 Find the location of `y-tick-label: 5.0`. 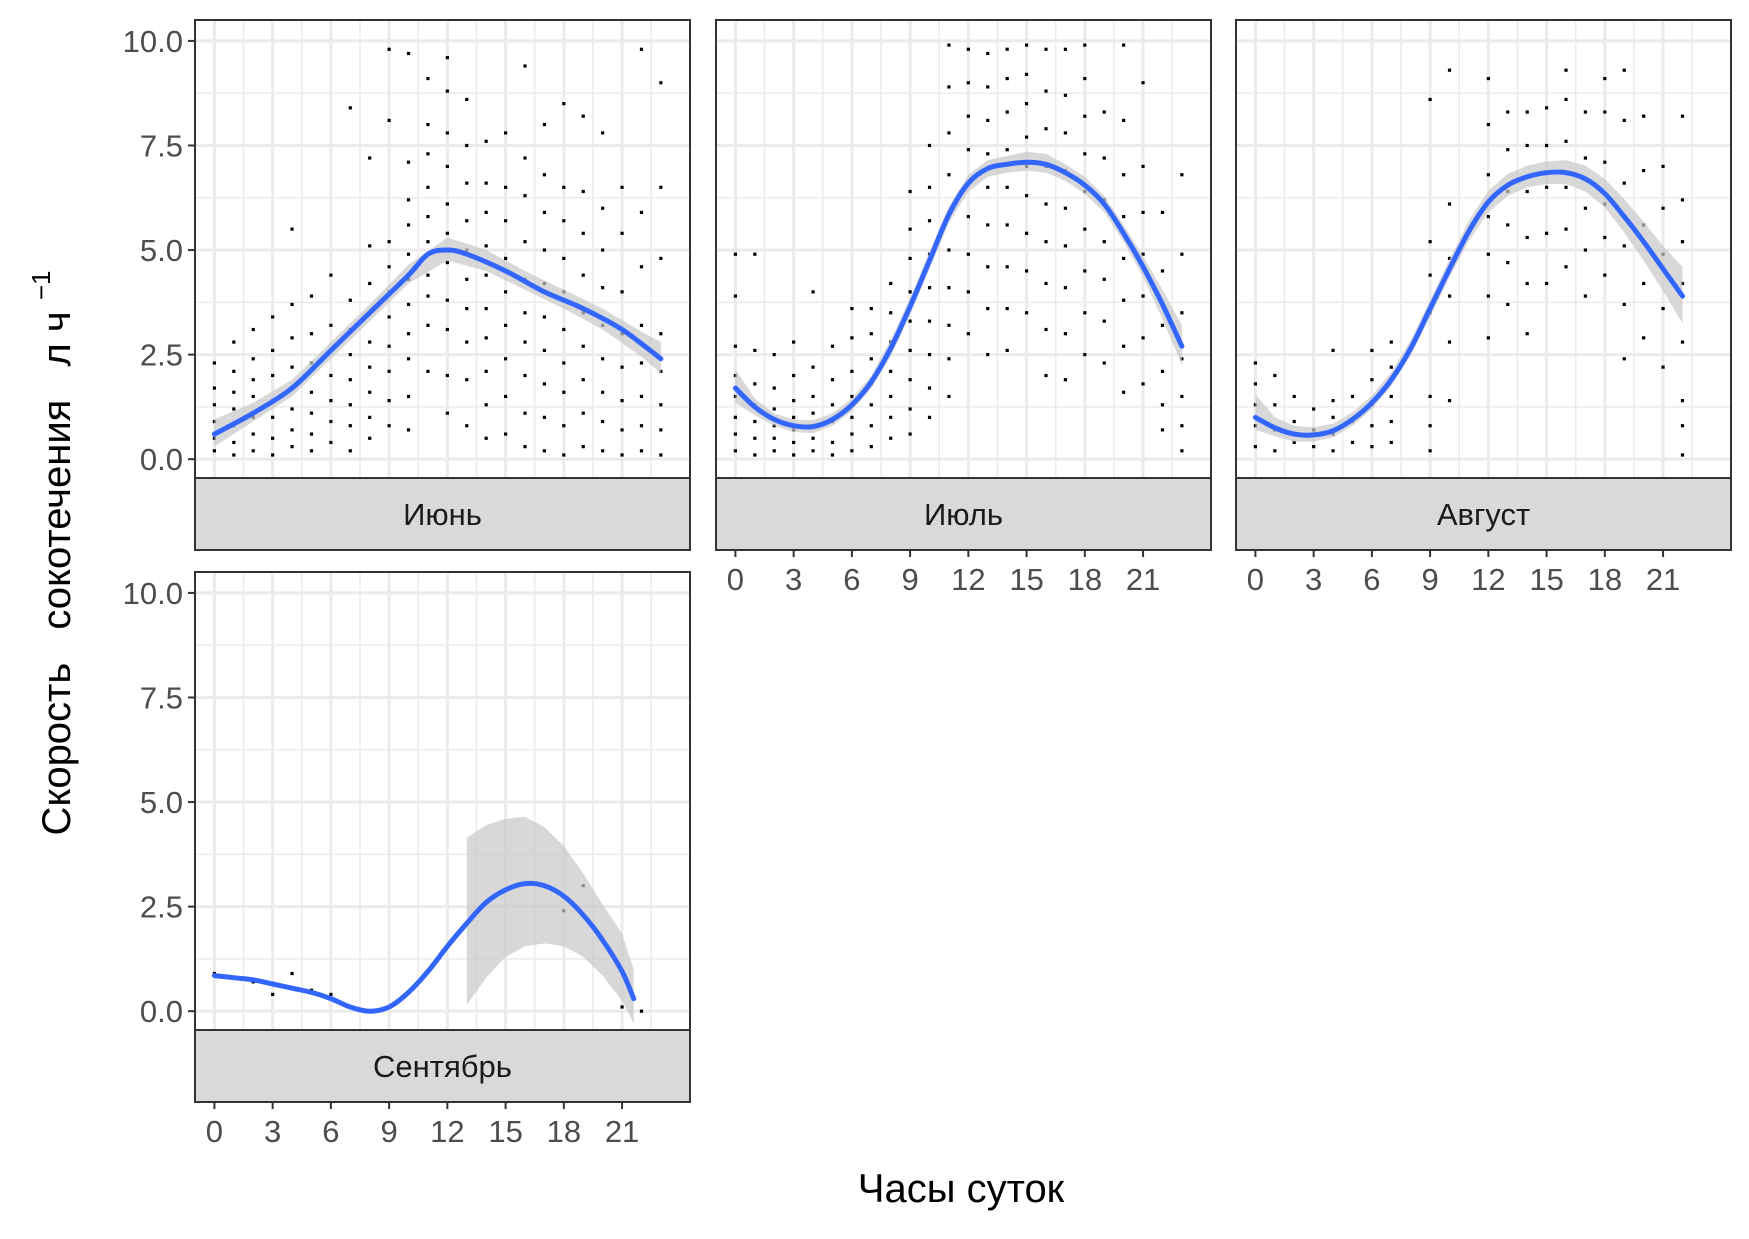

y-tick-label: 5.0 is located at coordinates (161, 802).